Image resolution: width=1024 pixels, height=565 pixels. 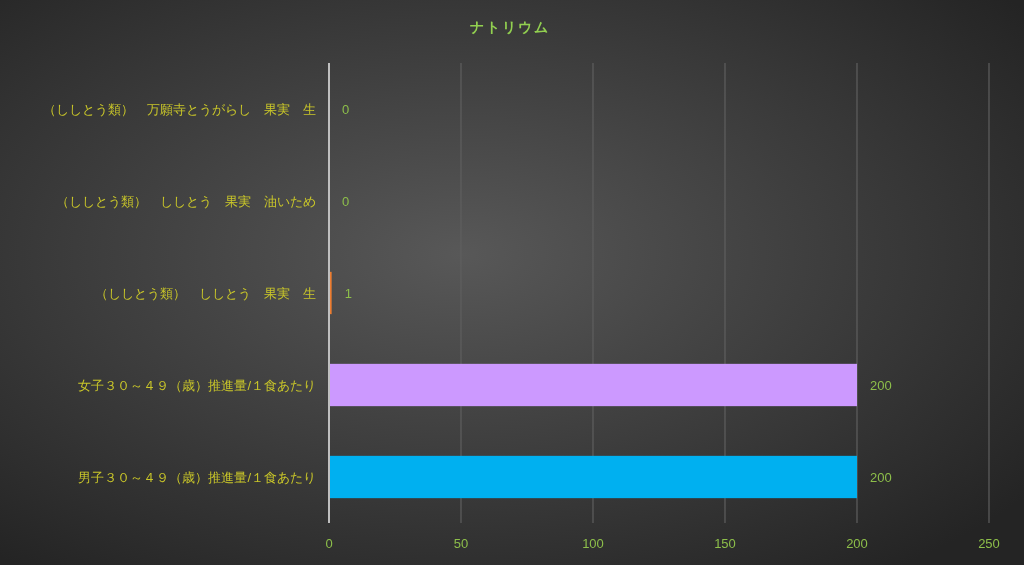 What do you see at coordinates (461, 543) in the screenshot?
I see `x-tick-label: 50` at bounding box center [461, 543].